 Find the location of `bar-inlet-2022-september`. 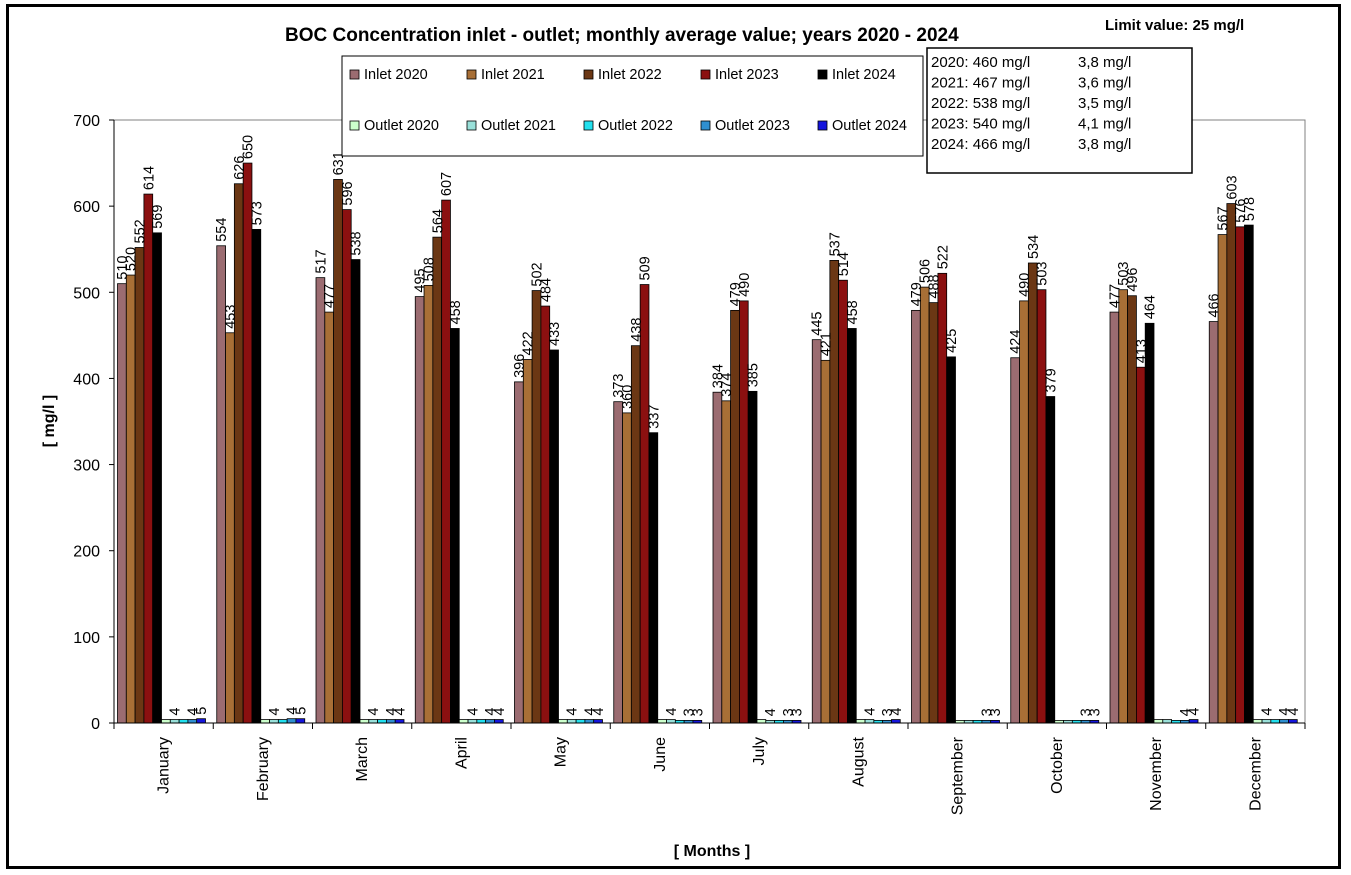

bar-inlet-2022-september is located at coordinates (933, 513).